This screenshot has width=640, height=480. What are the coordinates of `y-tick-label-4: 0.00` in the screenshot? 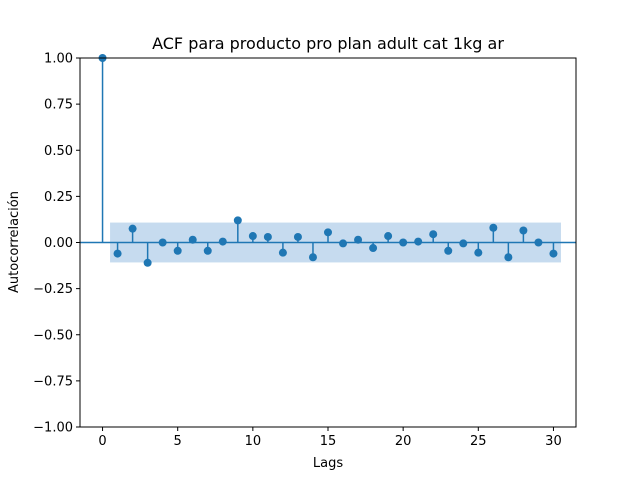 It's located at (58, 243).